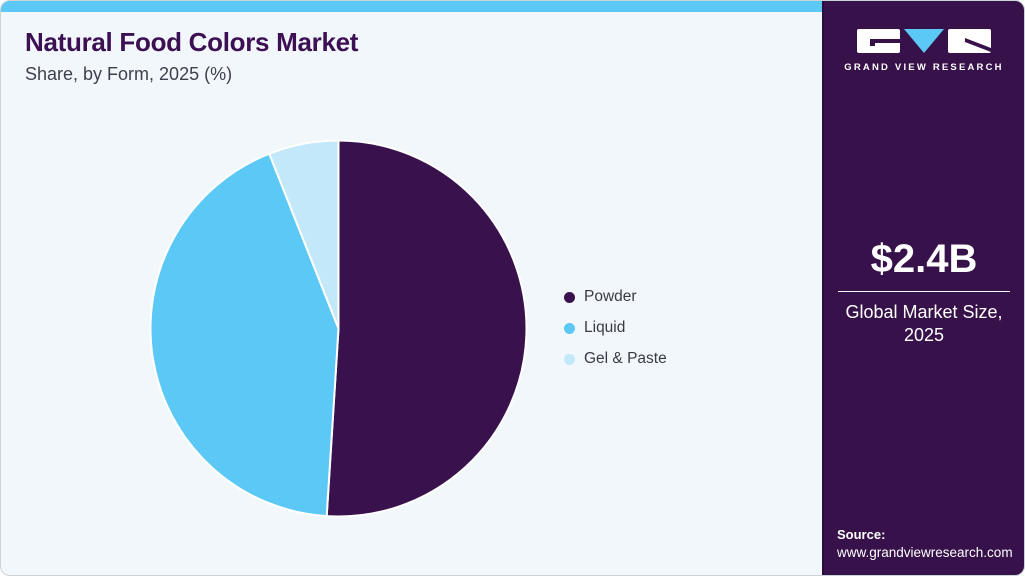  Describe the element at coordinates (192, 42) in the screenshot. I see `page-title: Natural Food Colors Market` at that location.